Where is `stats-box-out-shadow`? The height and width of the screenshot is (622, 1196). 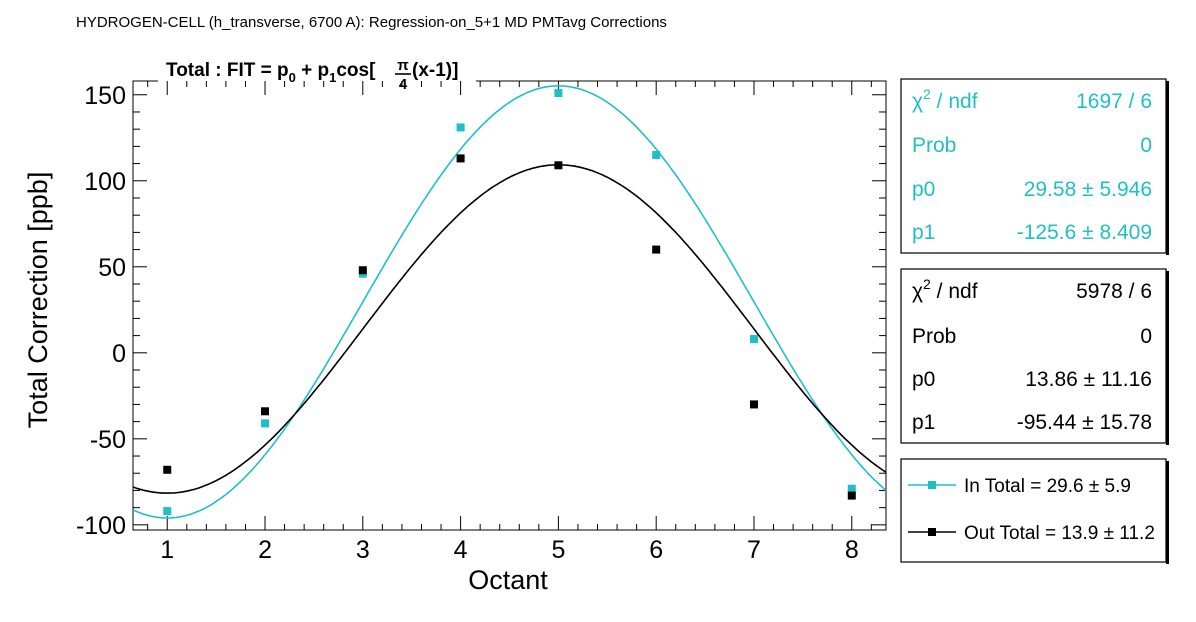
stats-box-out-shadow is located at coordinates (1167, 358).